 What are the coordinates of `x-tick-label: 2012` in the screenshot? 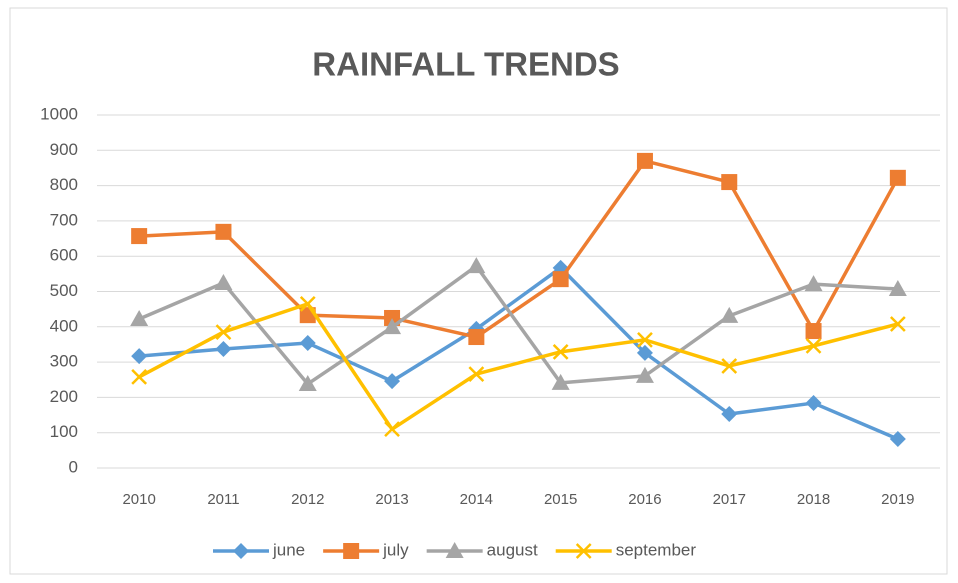 It's located at (307, 499).